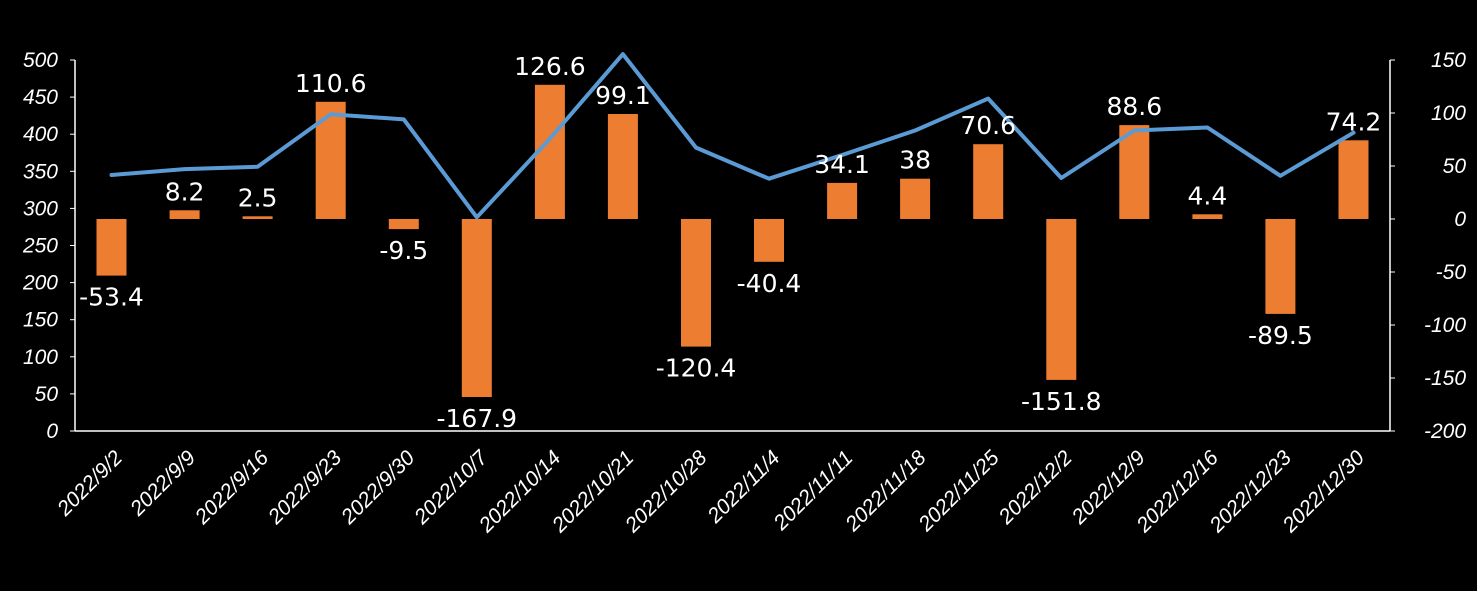  What do you see at coordinates (1445, 325) in the screenshot?
I see `right-tick-label: -100` at bounding box center [1445, 325].